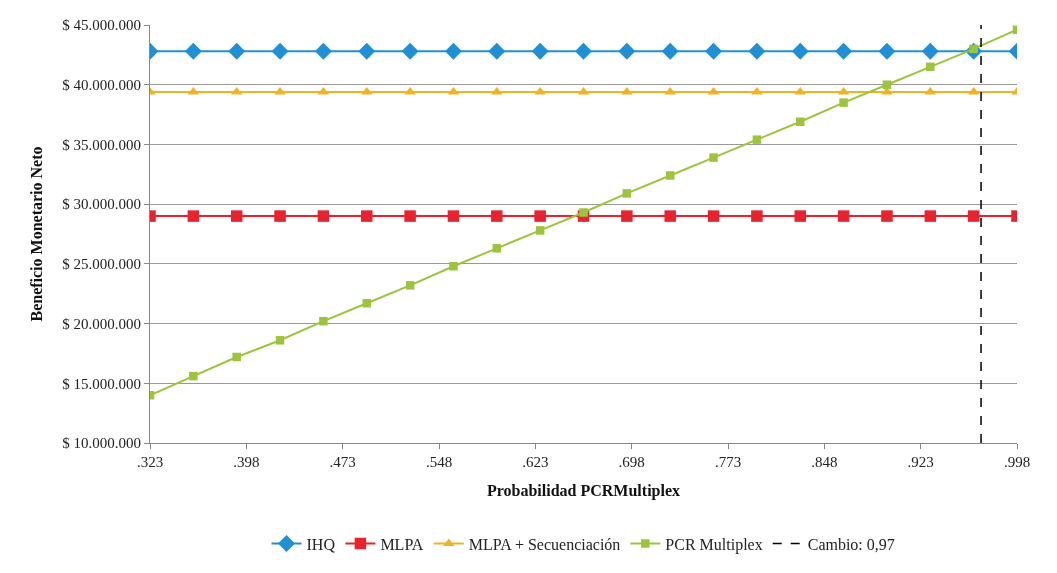  I want to click on y-tick-label: $ 30.000.000, so click(101, 204).